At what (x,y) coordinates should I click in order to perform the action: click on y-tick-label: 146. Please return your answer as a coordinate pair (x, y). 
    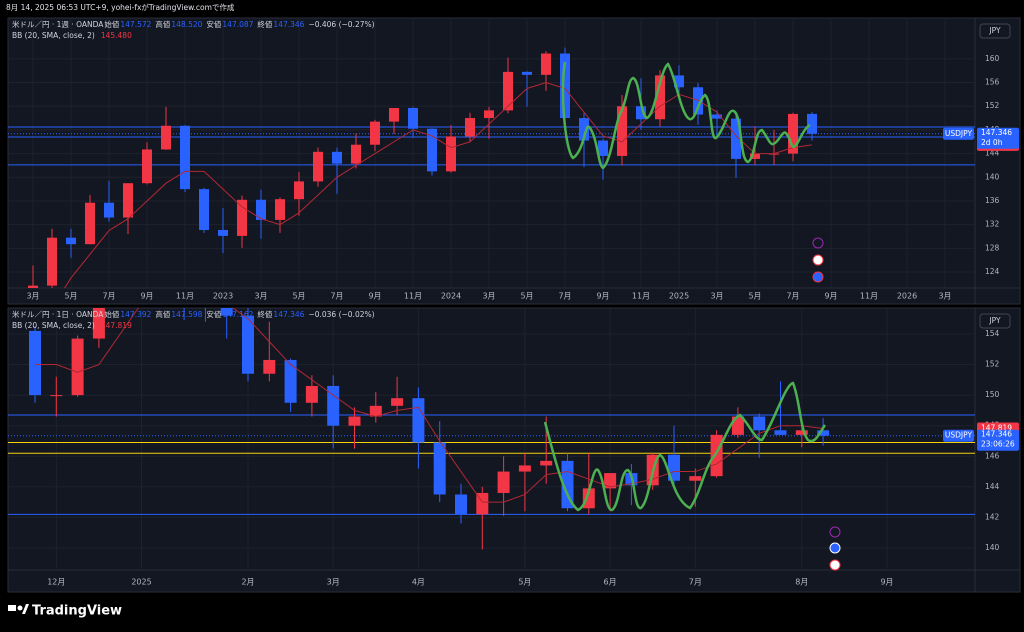
    Looking at the image, I should click on (992, 455).